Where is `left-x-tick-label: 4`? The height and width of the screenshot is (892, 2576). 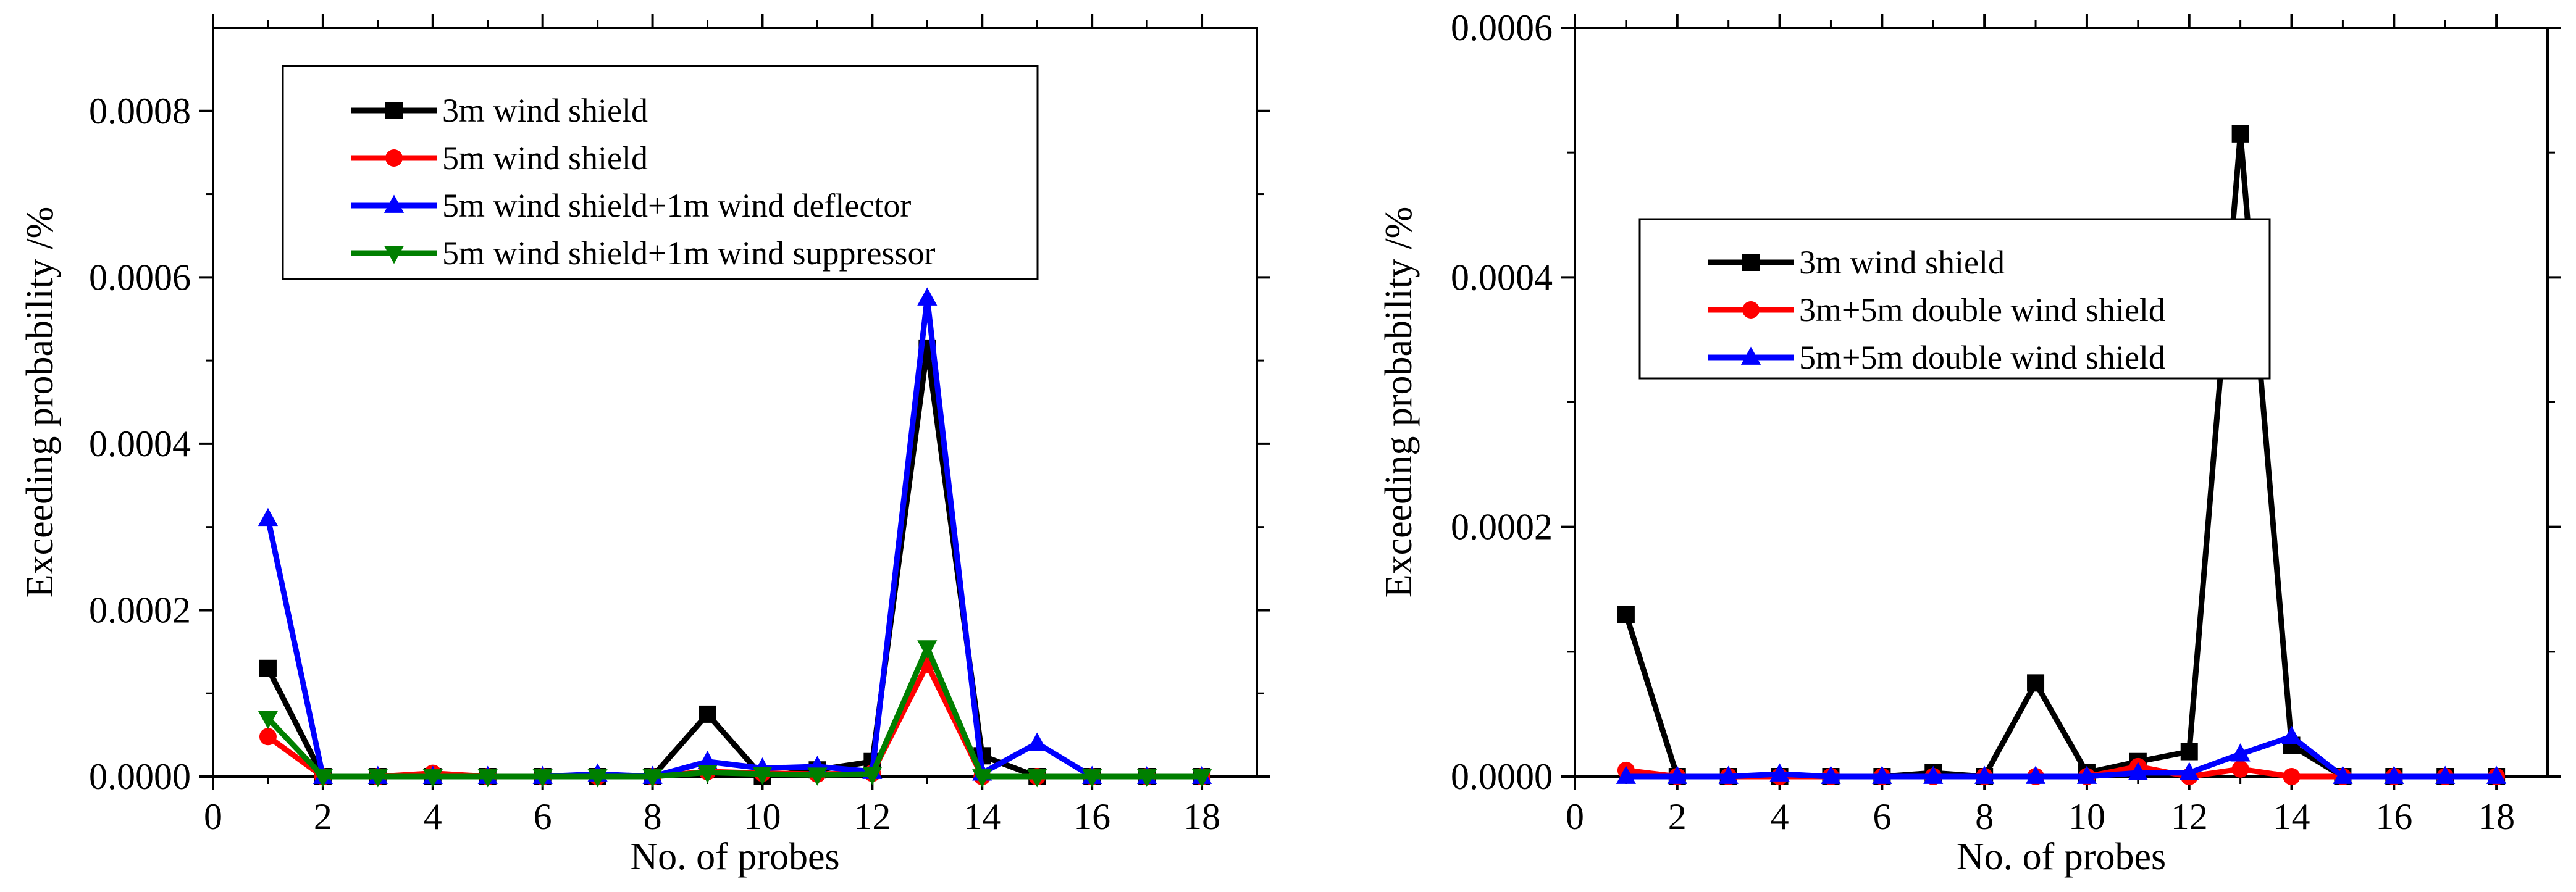 left-x-tick-label: 4 is located at coordinates (433, 816).